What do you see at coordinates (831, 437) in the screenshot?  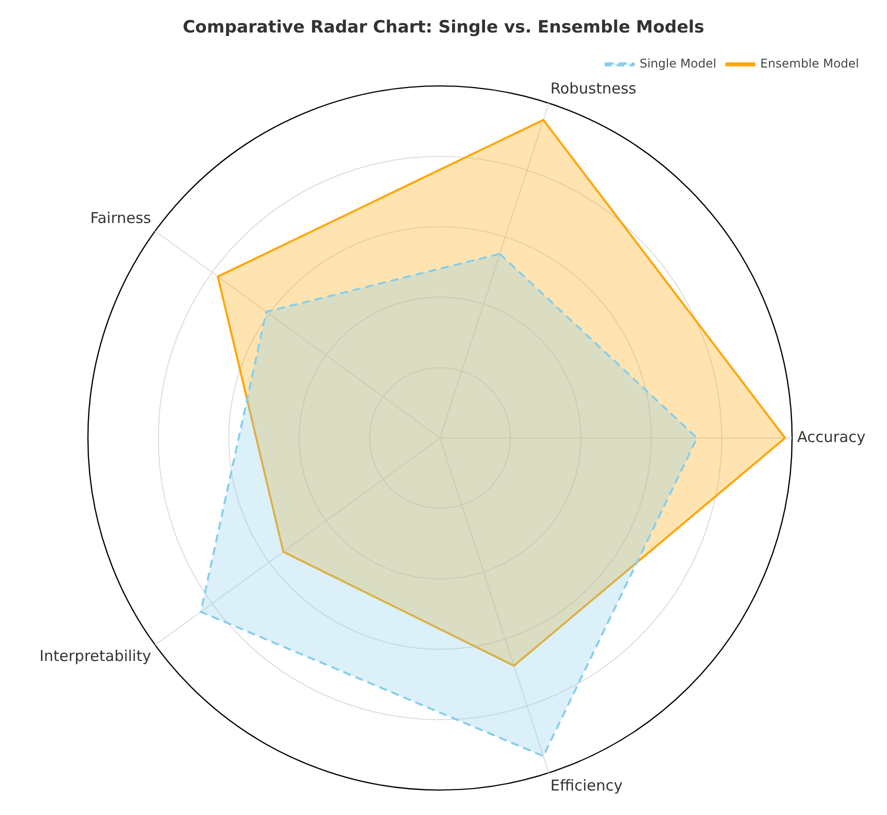 I see `spoke-label: Accuracy` at bounding box center [831, 437].